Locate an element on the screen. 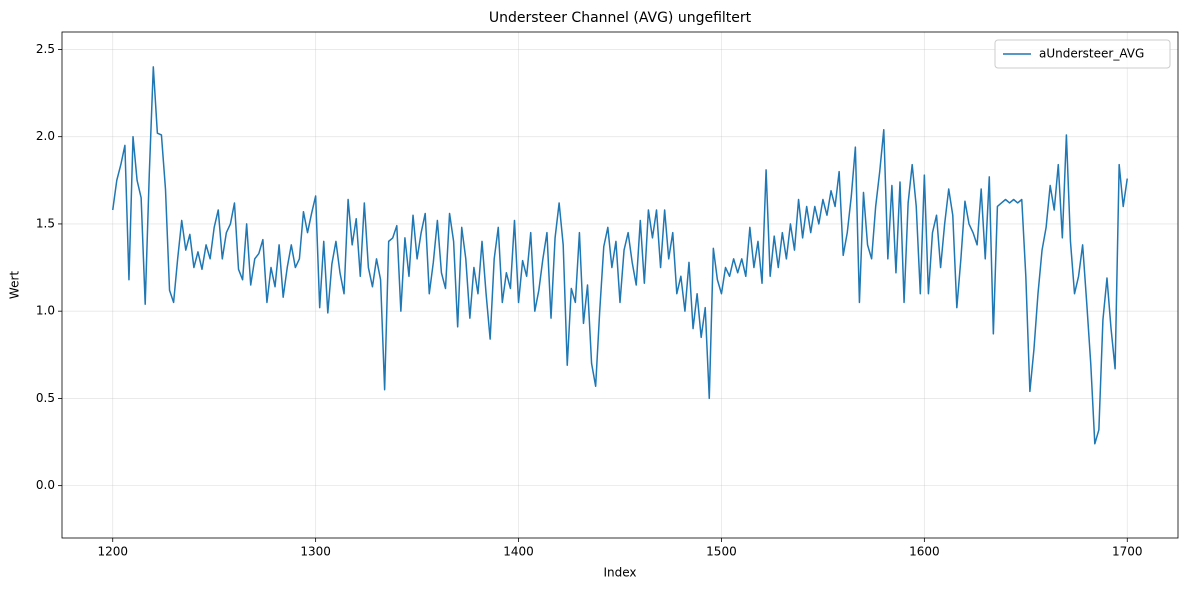  x-axis-label: Index is located at coordinates (619, 573).